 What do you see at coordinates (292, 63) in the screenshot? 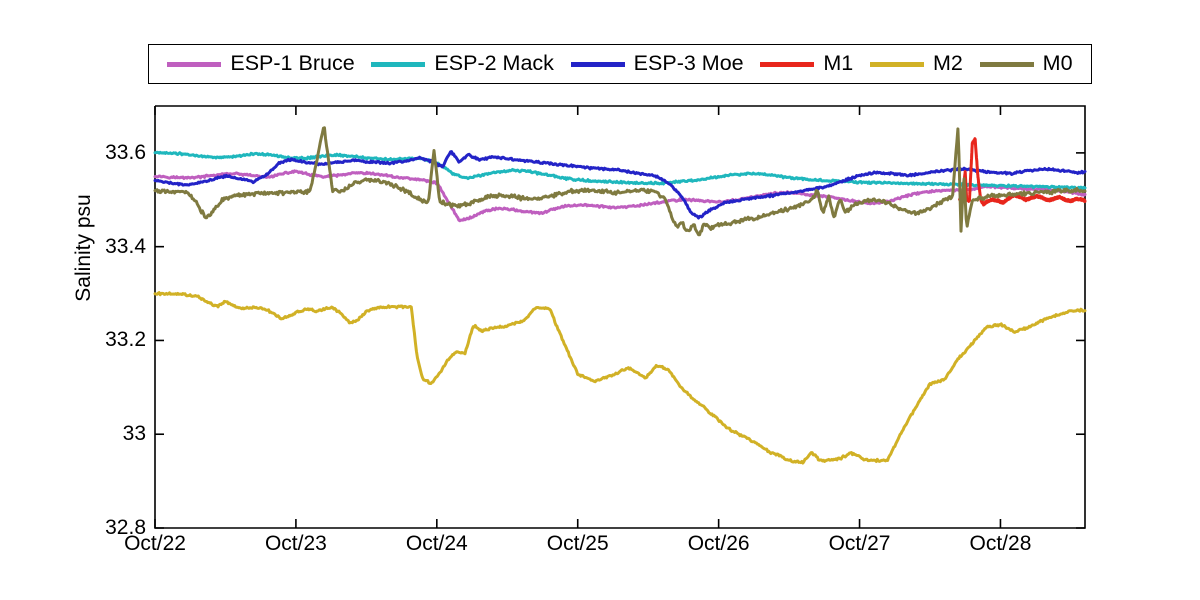
I see `legend-entry-label: ESP-1 Bruce` at bounding box center [292, 63].